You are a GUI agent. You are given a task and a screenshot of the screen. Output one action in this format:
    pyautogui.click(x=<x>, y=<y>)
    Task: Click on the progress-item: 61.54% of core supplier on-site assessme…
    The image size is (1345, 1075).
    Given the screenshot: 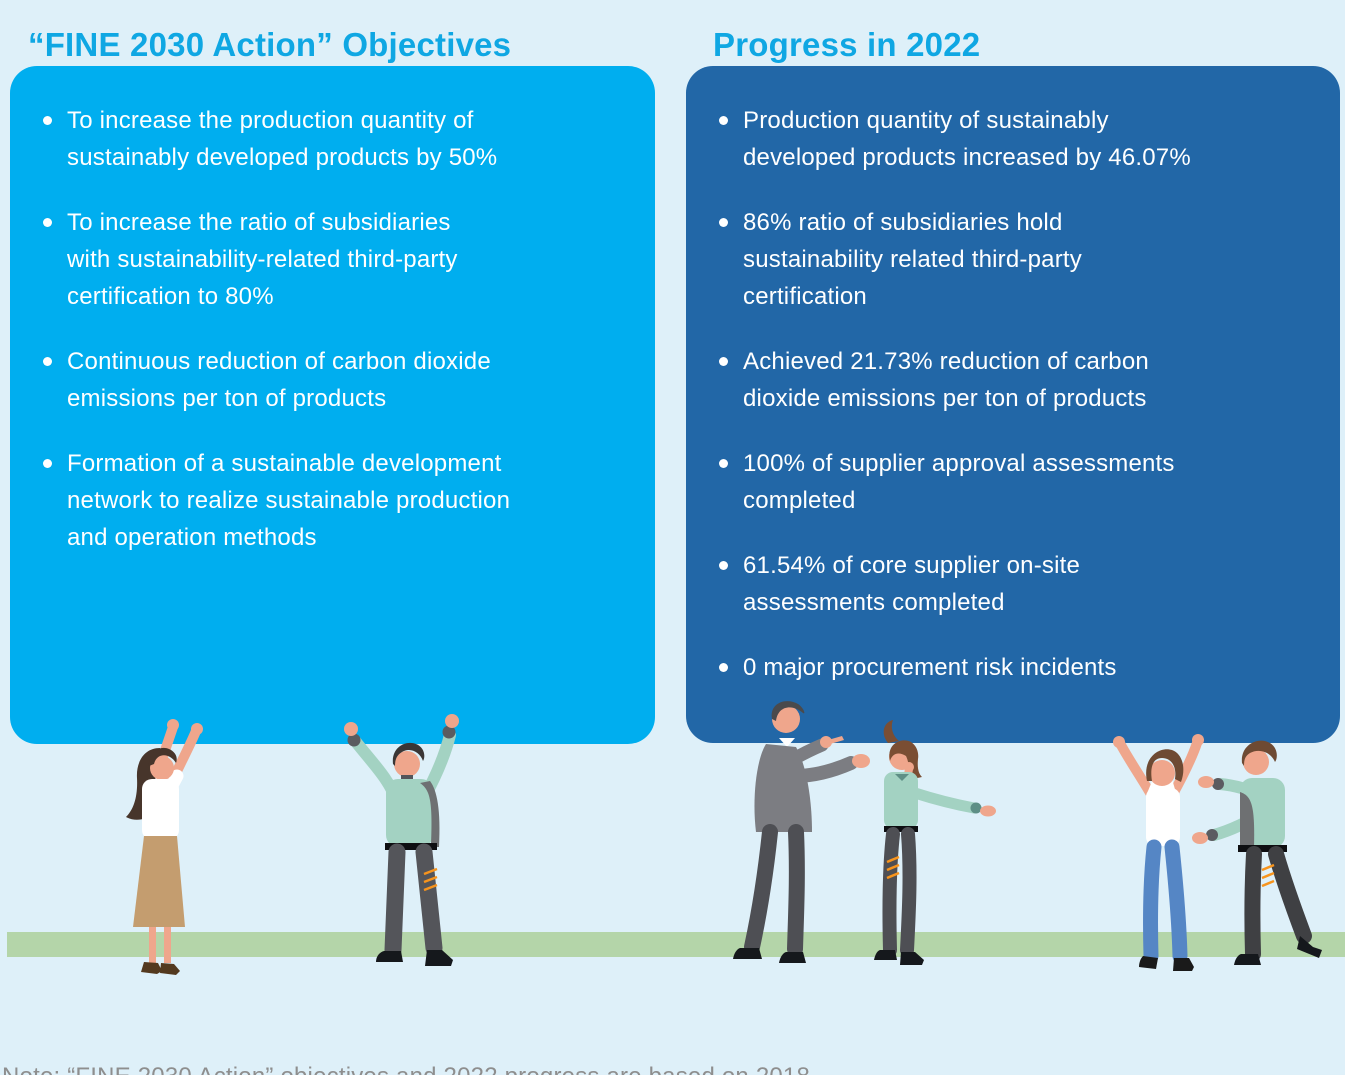 What is the action you would take?
    pyautogui.click(x=1016, y=584)
    